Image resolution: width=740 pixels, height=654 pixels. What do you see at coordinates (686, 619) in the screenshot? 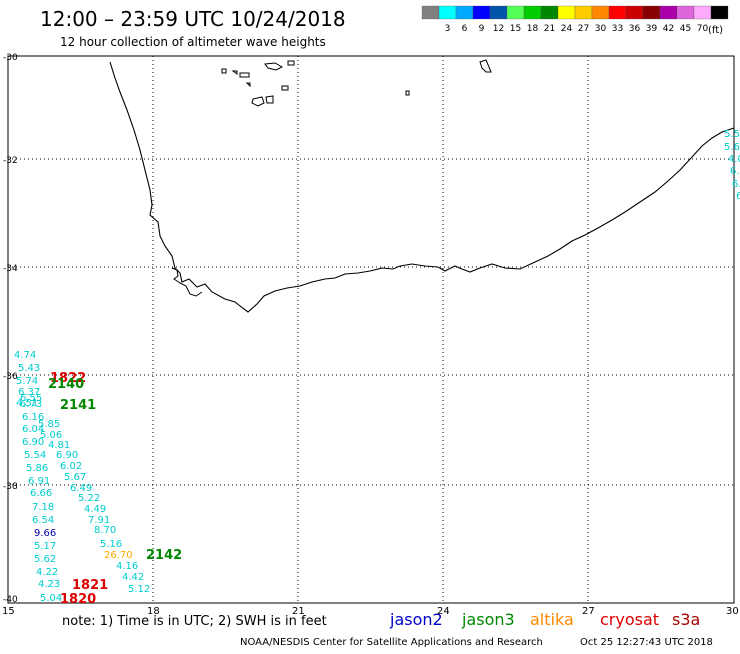
I see `satellite-legend-item: s3a` at bounding box center [686, 619].